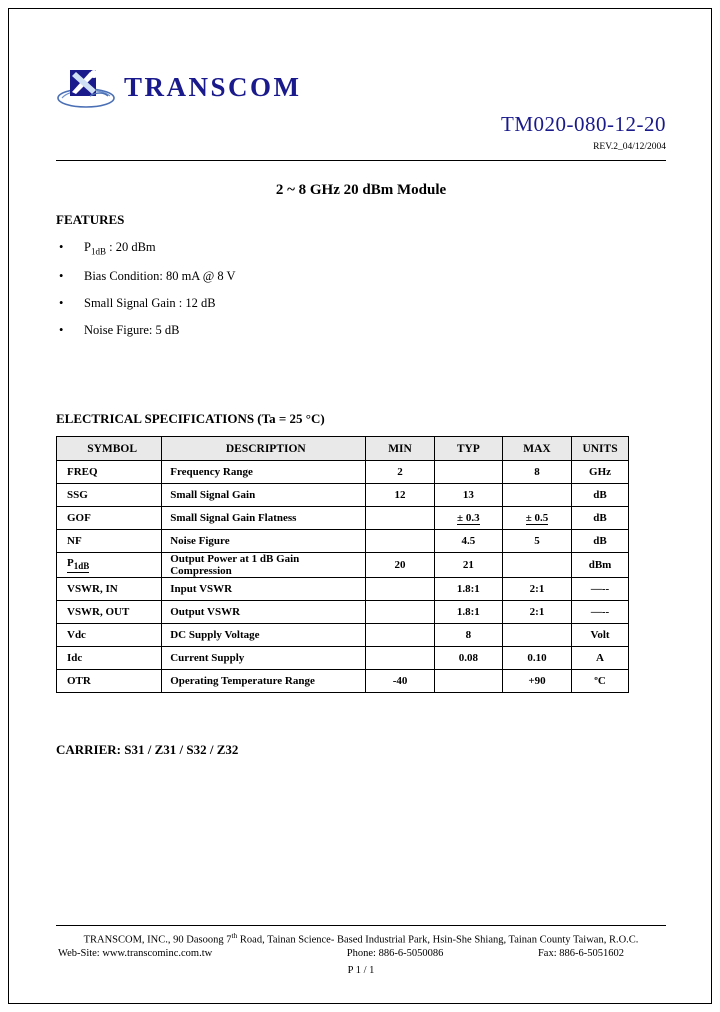  Describe the element at coordinates (600, 635) in the screenshot. I see `cell-units: Volt` at that location.